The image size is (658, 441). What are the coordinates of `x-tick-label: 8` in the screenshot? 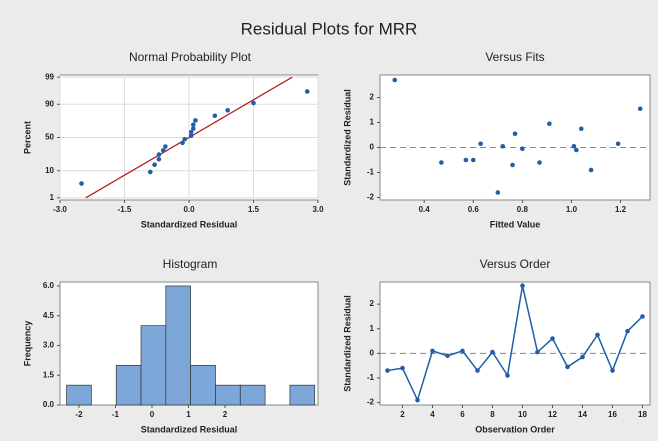 It's located at (492, 414).